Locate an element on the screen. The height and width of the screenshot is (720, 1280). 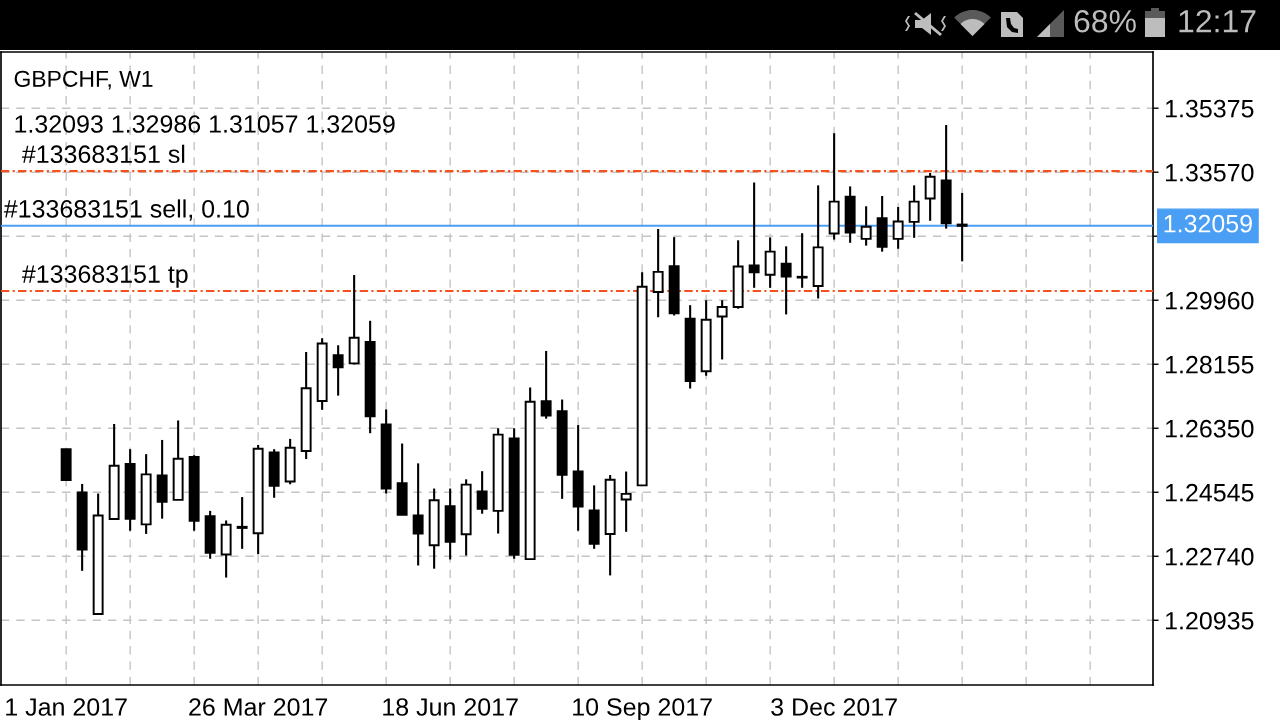
y-tick-label: 1.33570 is located at coordinates (1210, 172).